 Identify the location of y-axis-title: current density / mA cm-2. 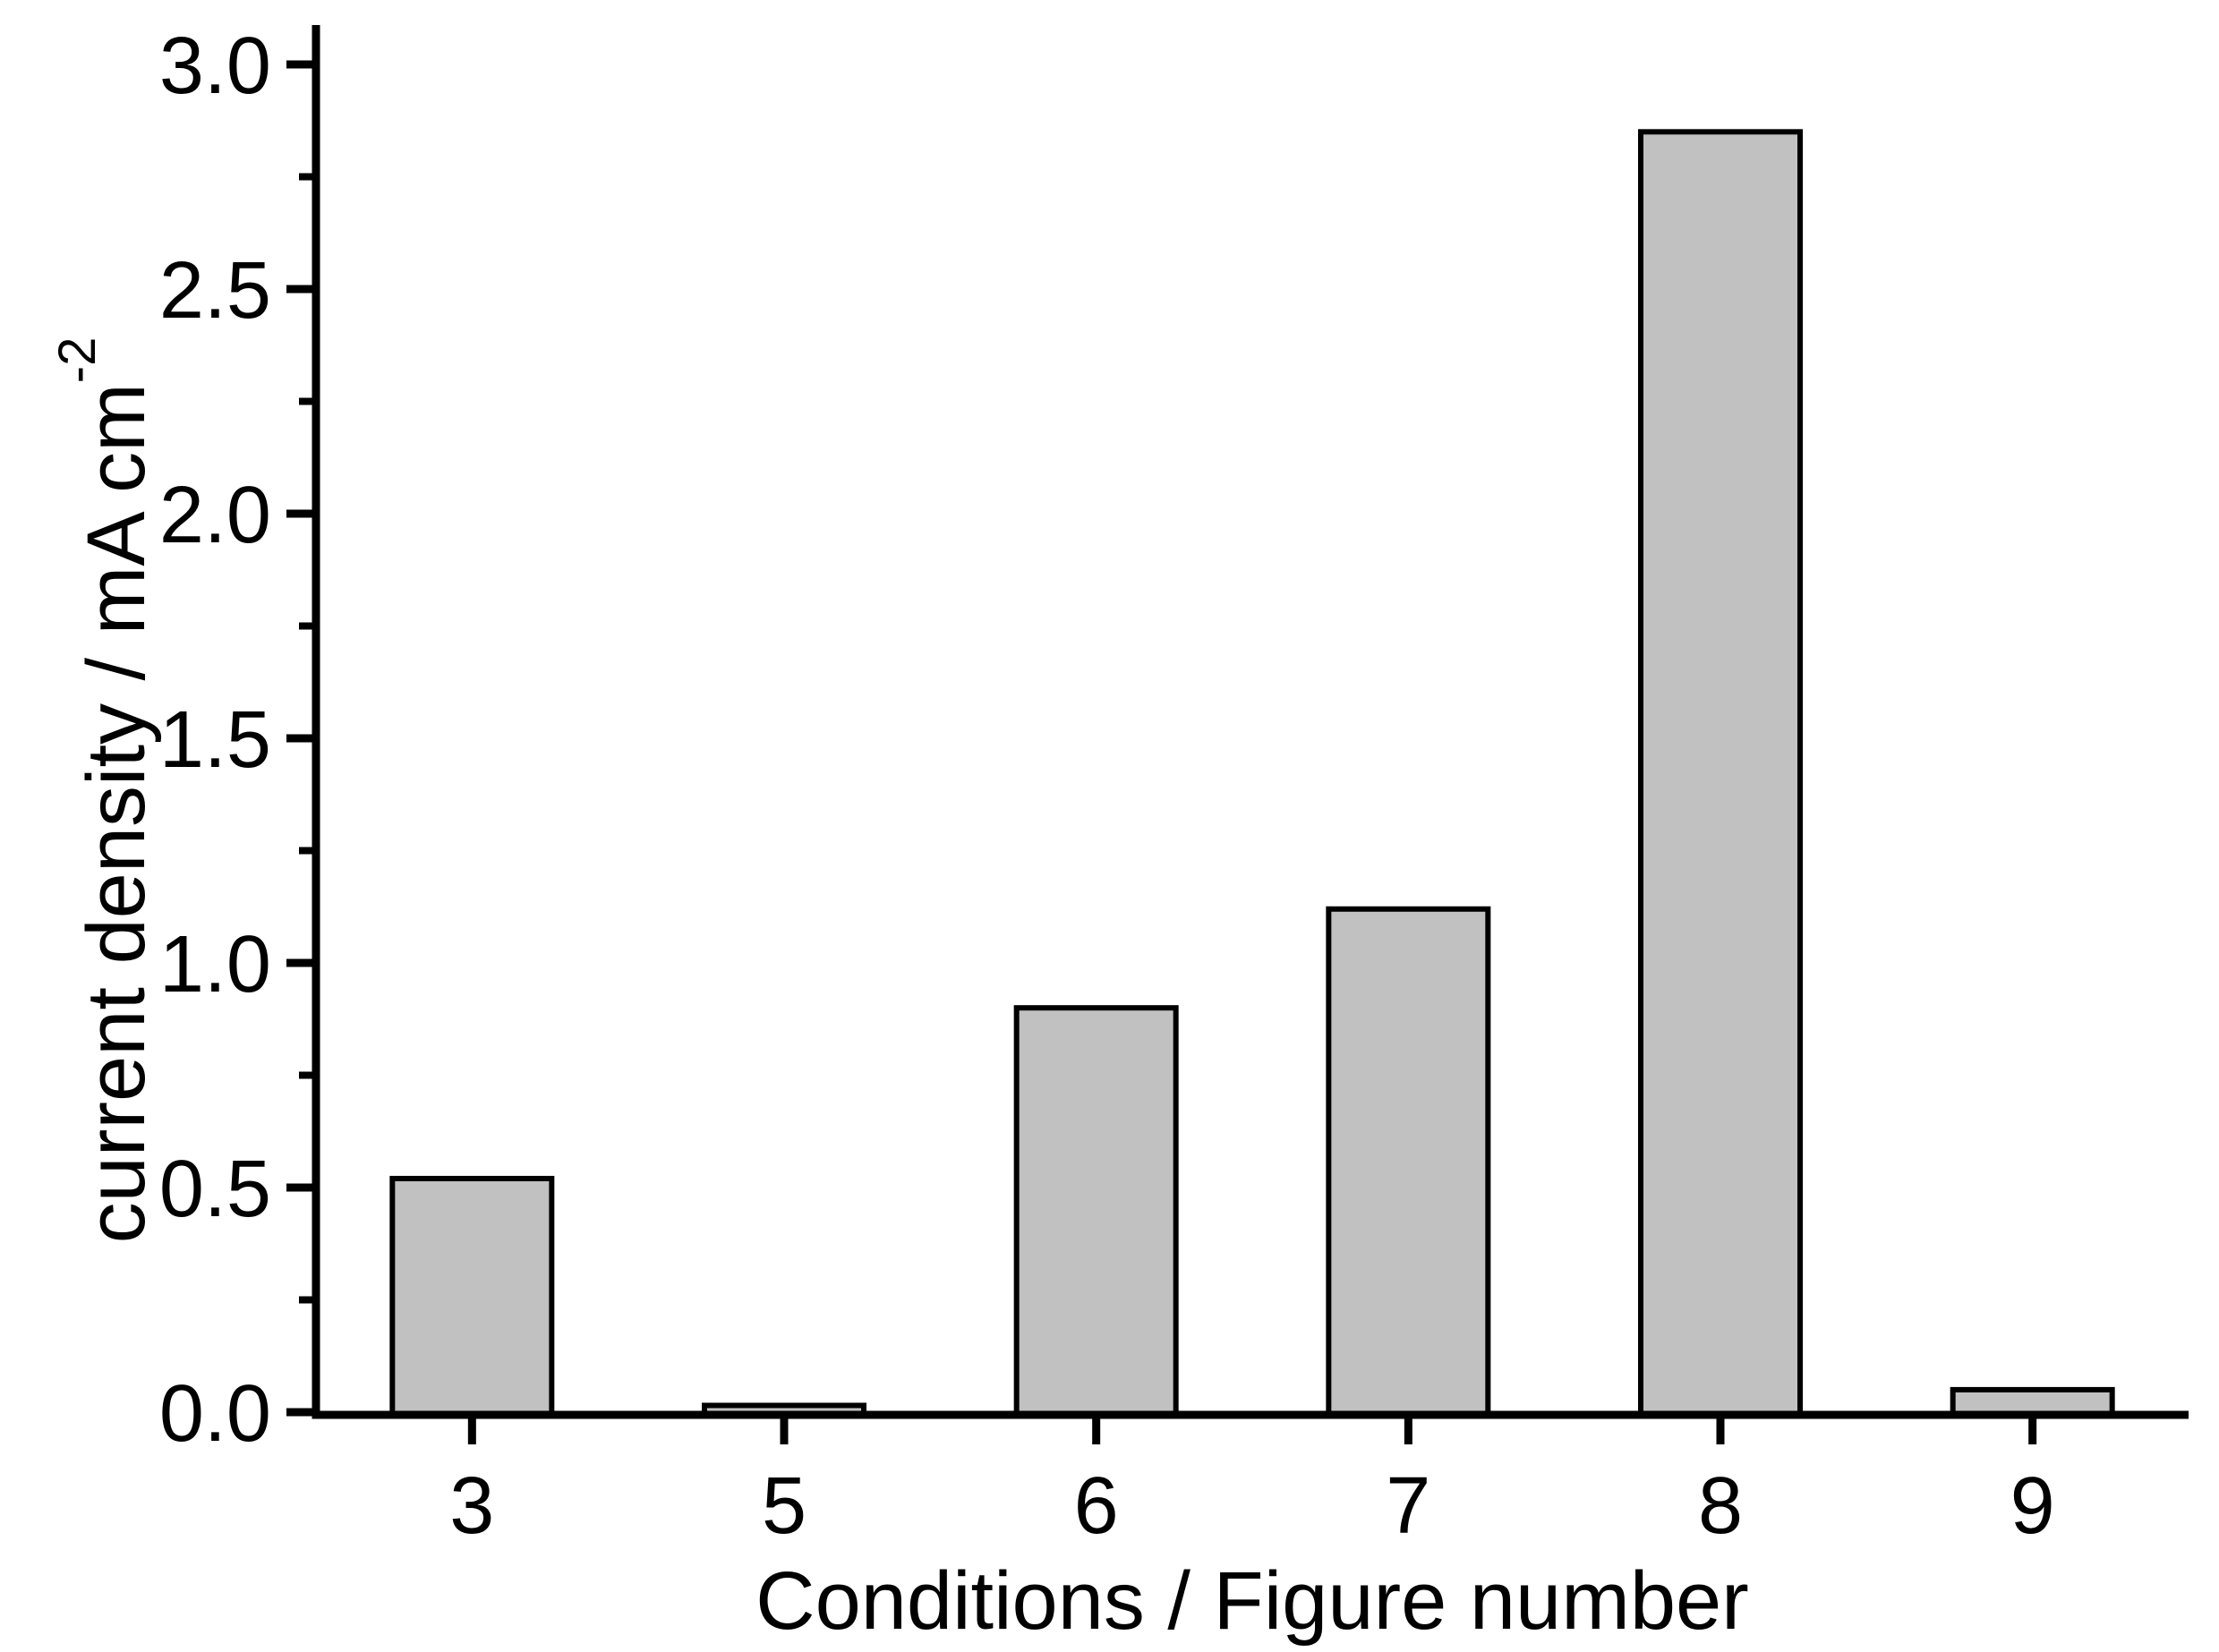
(97, 790).